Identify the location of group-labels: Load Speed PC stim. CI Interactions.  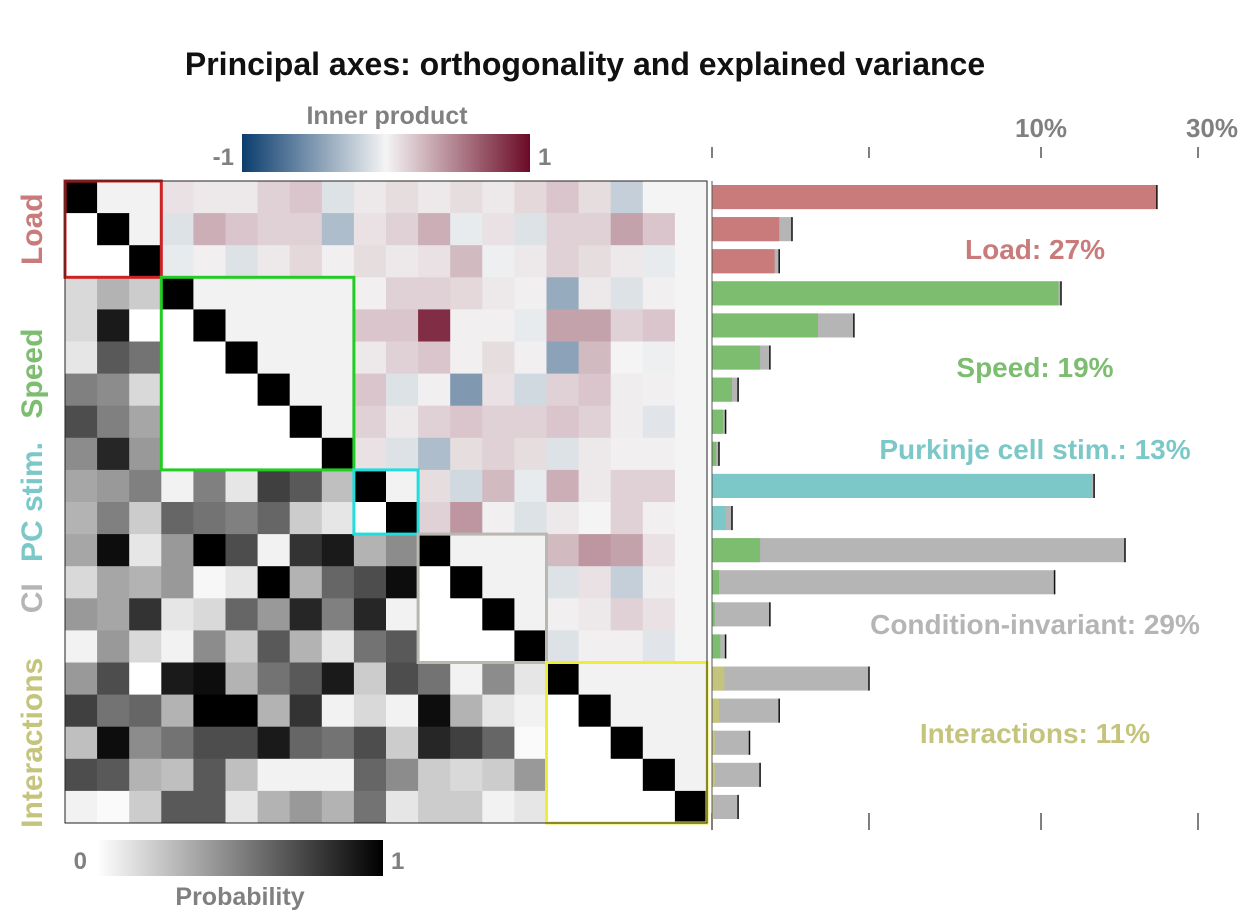
(32, 510).